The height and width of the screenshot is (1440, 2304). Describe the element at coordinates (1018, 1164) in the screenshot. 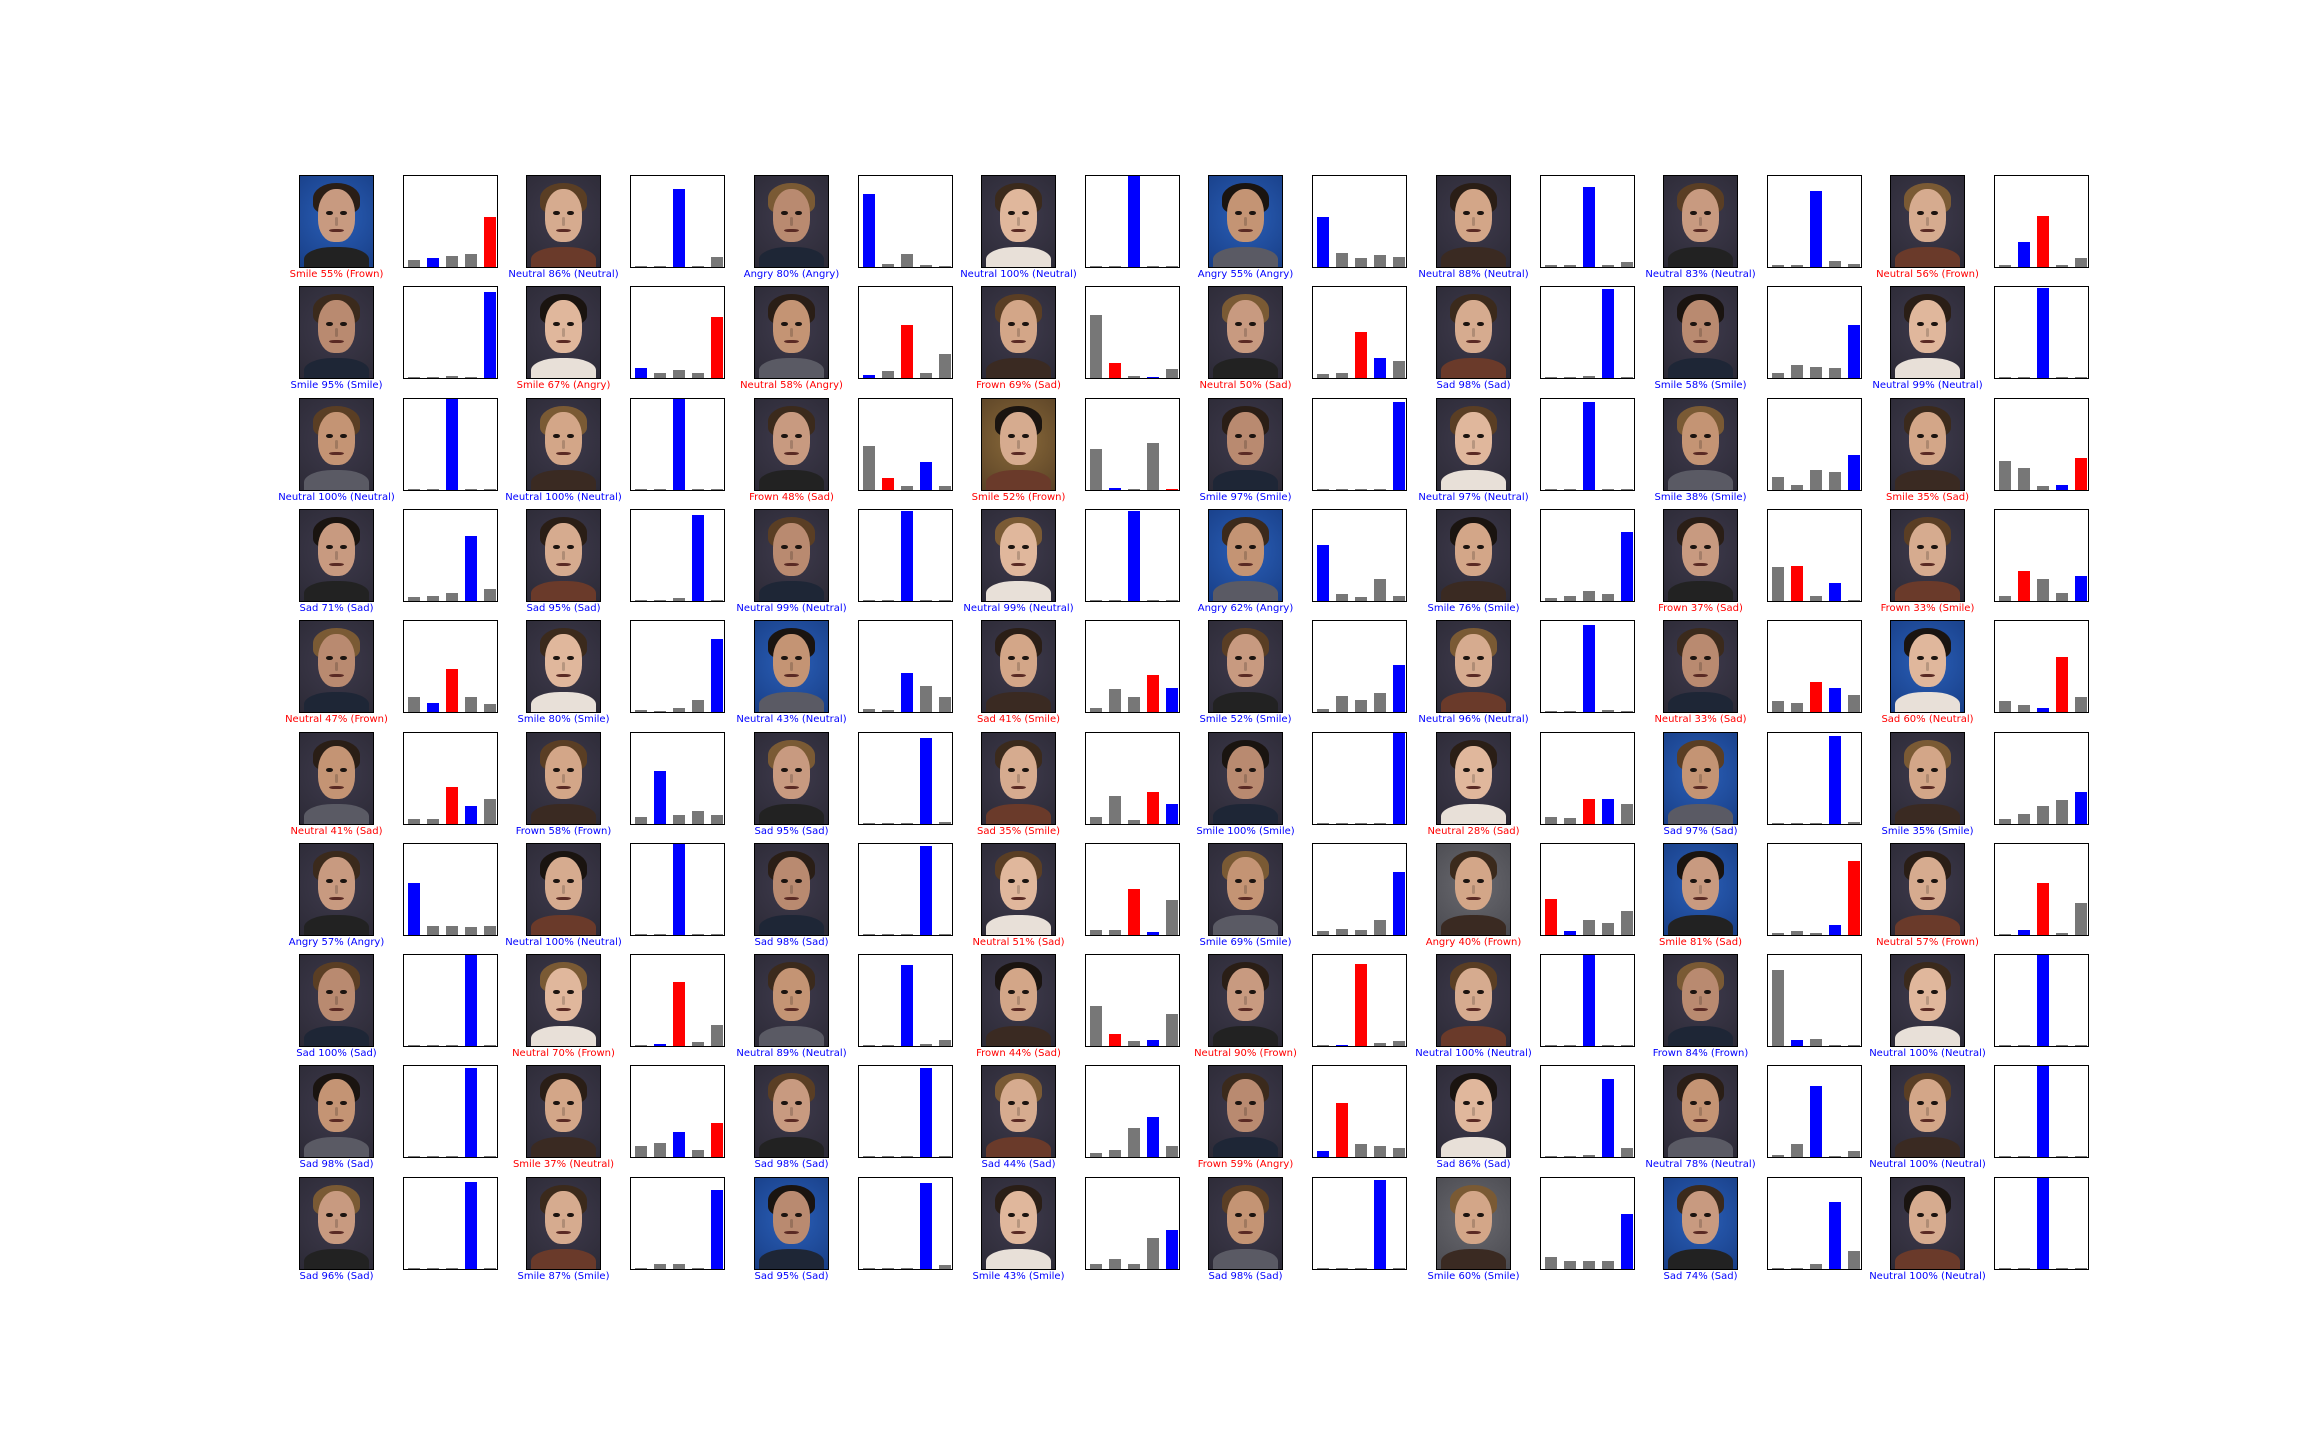

I see `prediction-label: Sad 44% (Sad)` at that location.